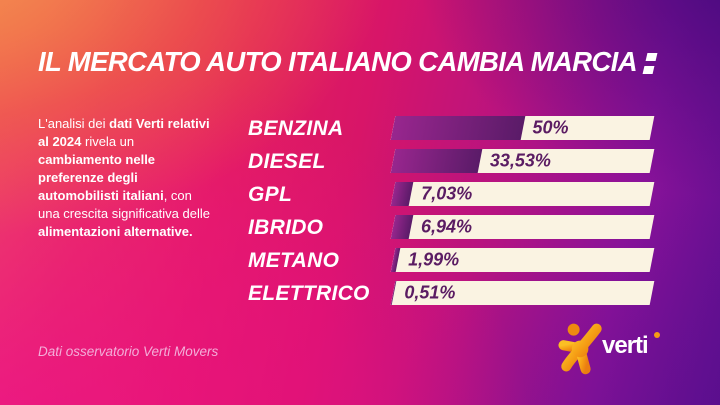 The height and width of the screenshot is (405, 720). What do you see at coordinates (434, 259) in the screenshot?
I see `bar-value: 1,99%` at bounding box center [434, 259].